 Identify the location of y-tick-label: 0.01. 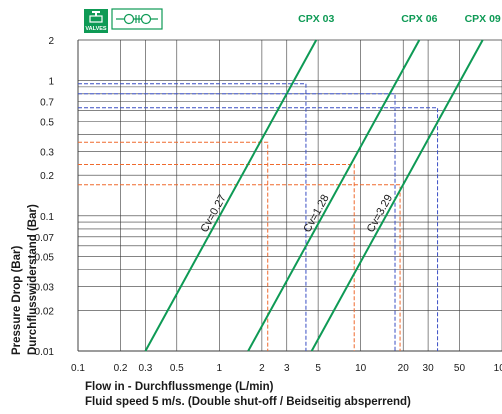
(45, 352).